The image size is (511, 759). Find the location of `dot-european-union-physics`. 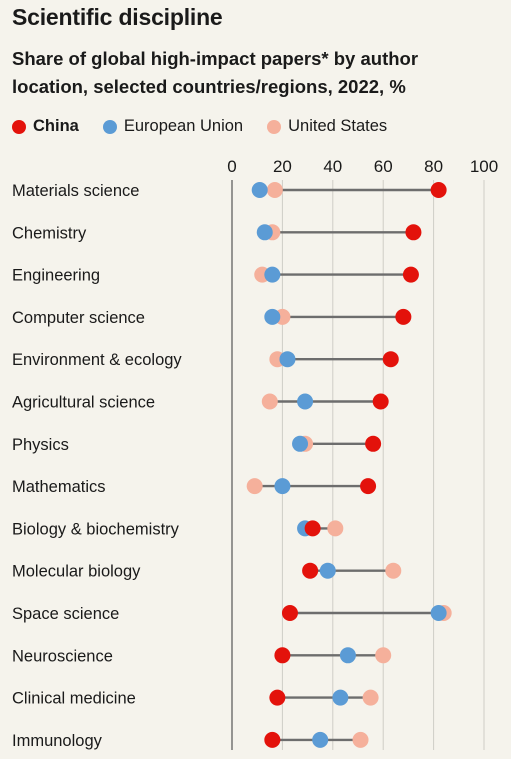

dot-european-union-physics is located at coordinates (300, 444).